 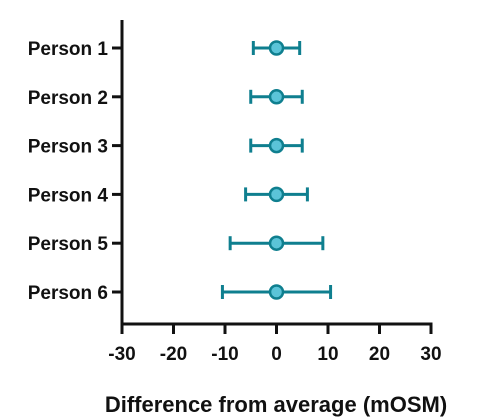 What do you see at coordinates (173, 354) in the screenshot?
I see `x-tick-label: -20` at bounding box center [173, 354].